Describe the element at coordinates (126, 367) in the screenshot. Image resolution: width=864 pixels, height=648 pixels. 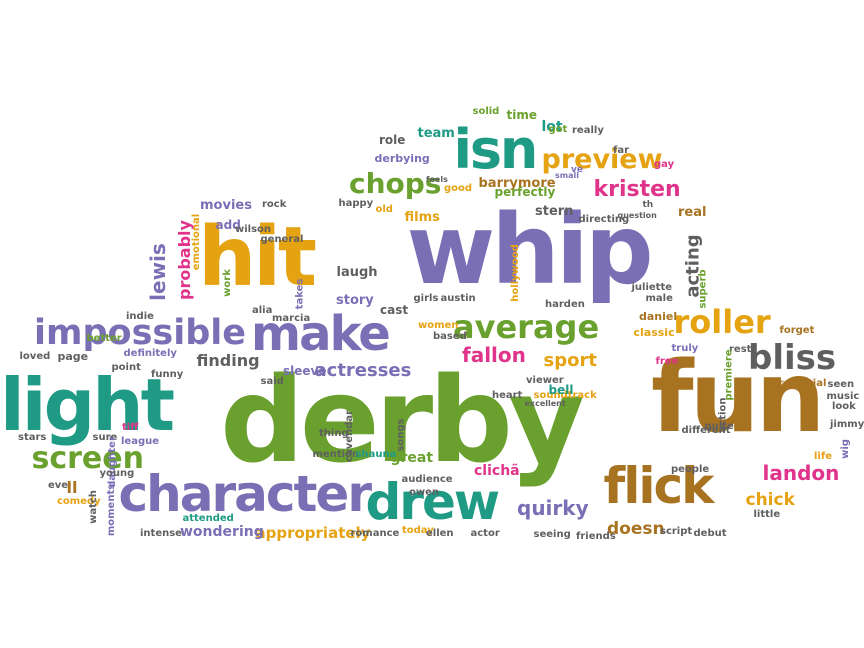
I see `cloud-word: point` at that location.